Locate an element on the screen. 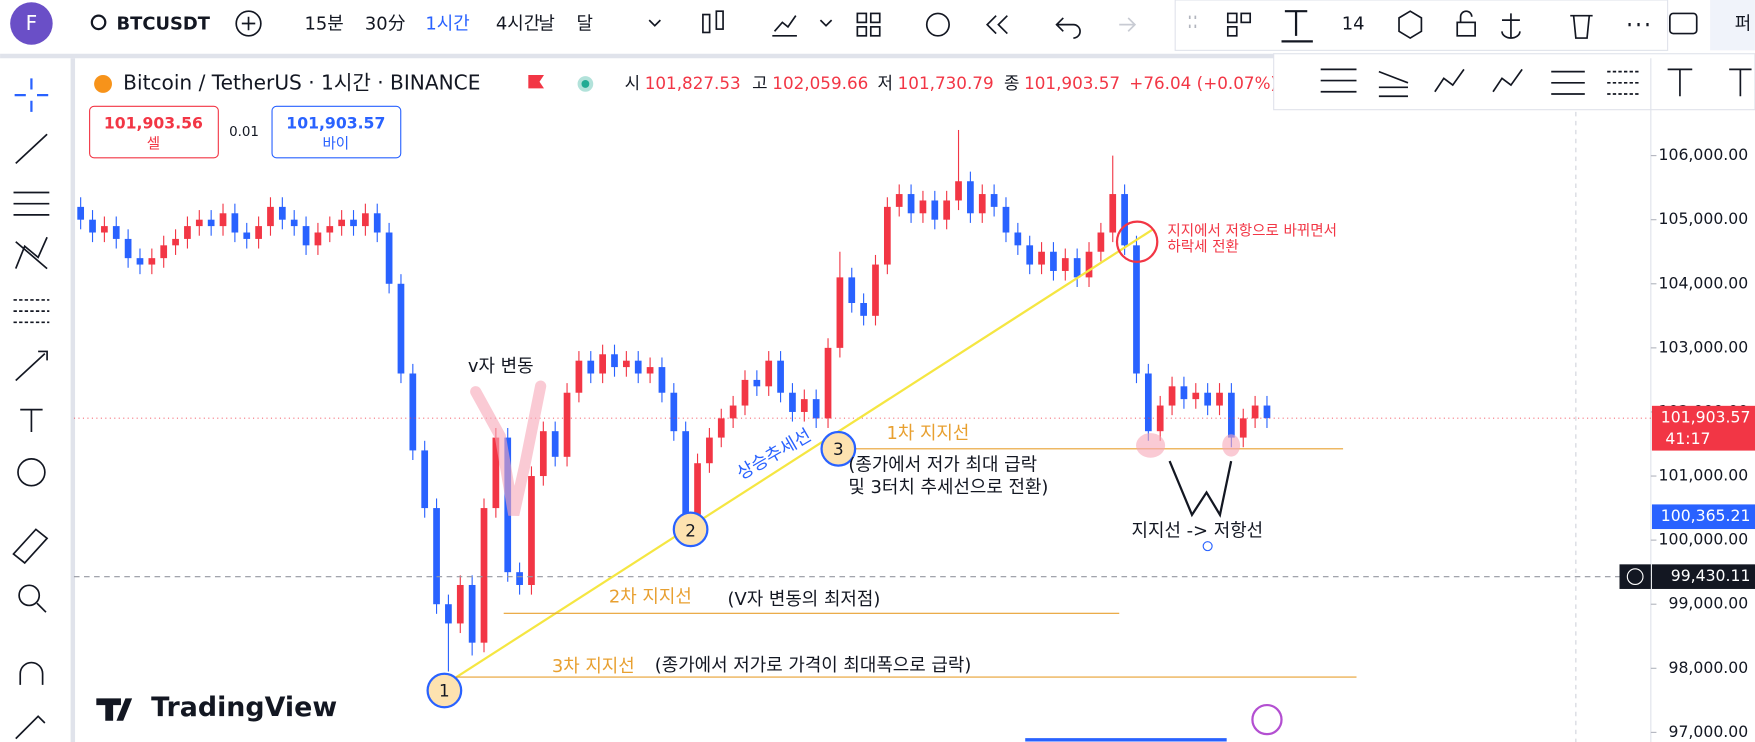 This screenshot has height=742, width=1755. y-tick-label: 101,000.00 is located at coordinates (1704, 475).